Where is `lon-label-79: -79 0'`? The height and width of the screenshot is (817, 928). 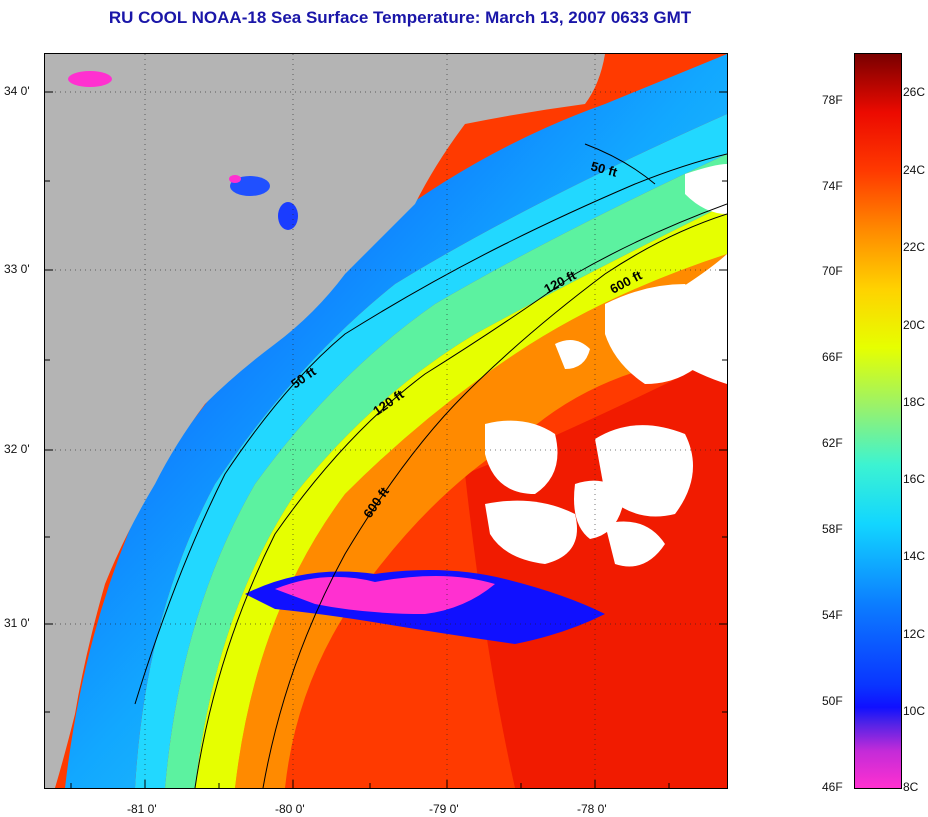
lon-label-79: -79 0' is located at coordinates (444, 809).